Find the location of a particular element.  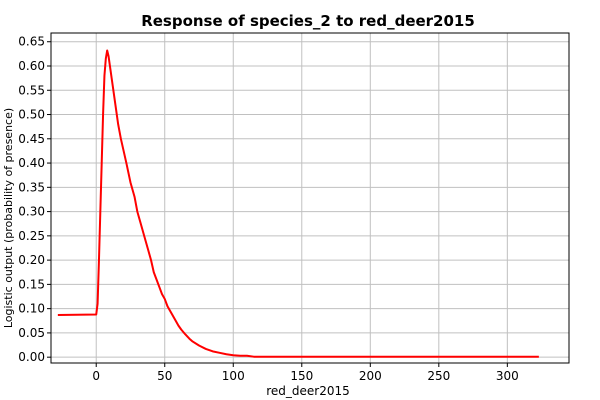

x-tick-label: 50 is located at coordinates (164, 376).